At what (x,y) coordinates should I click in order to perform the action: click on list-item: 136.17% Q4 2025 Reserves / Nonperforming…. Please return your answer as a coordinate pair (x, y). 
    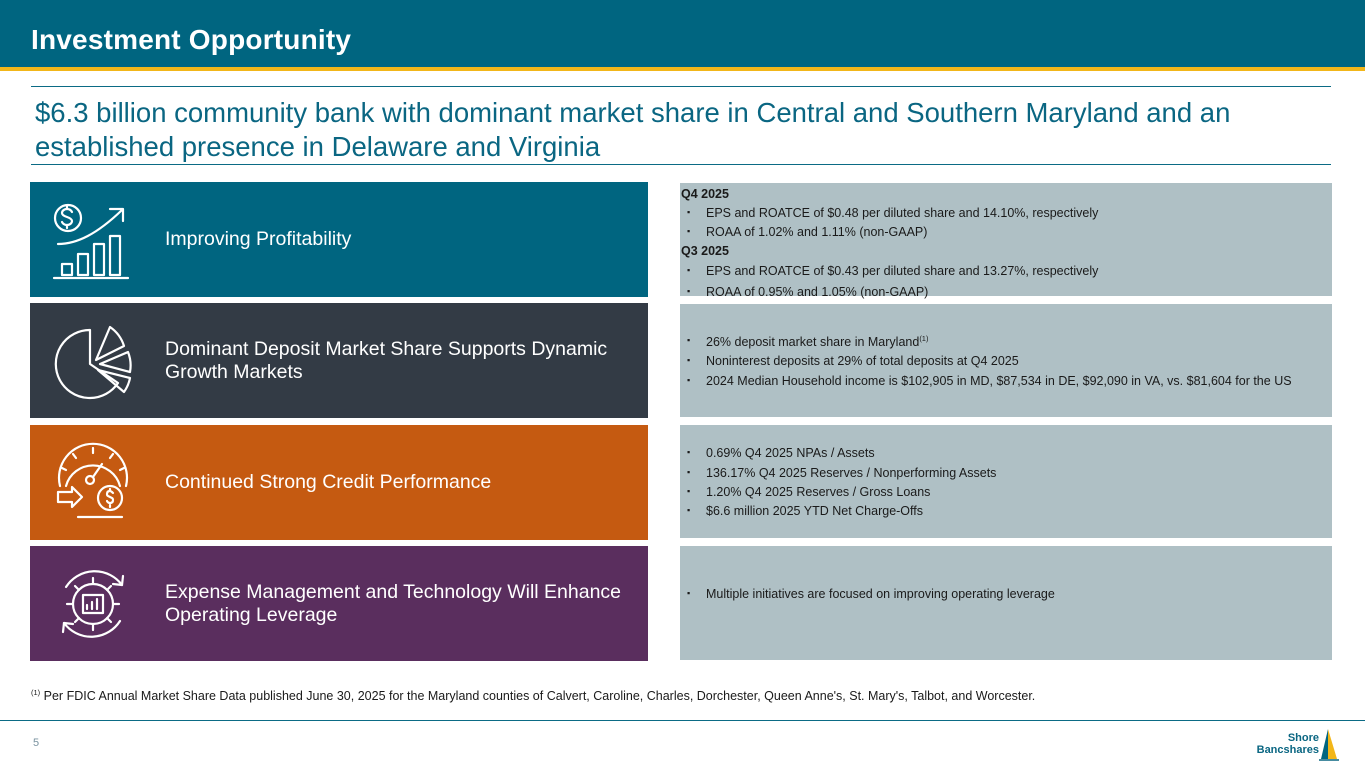
    Looking at the image, I should click on (841, 473).